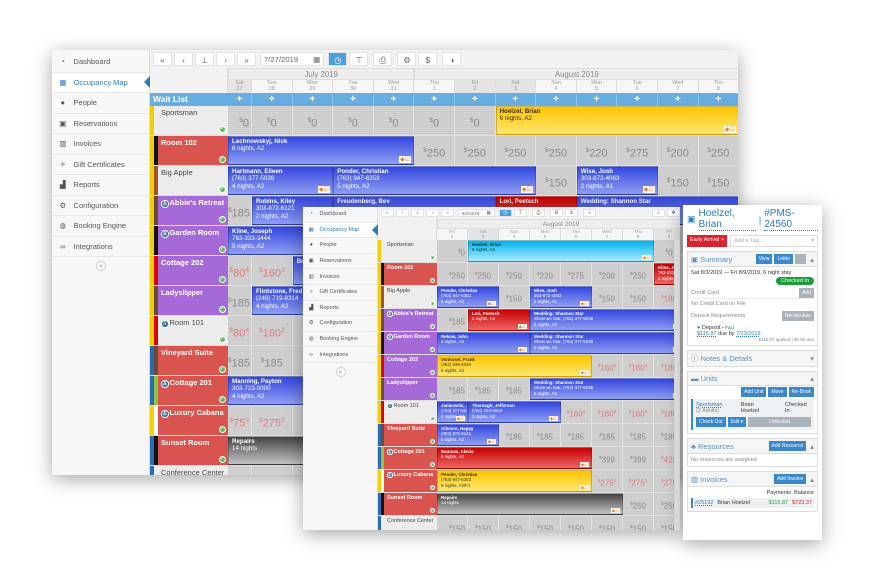 This screenshot has height=581, width=875. Describe the element at coordinates (737, 422) in the screenshot. I see `edit-button: Edit ▾` at that location.